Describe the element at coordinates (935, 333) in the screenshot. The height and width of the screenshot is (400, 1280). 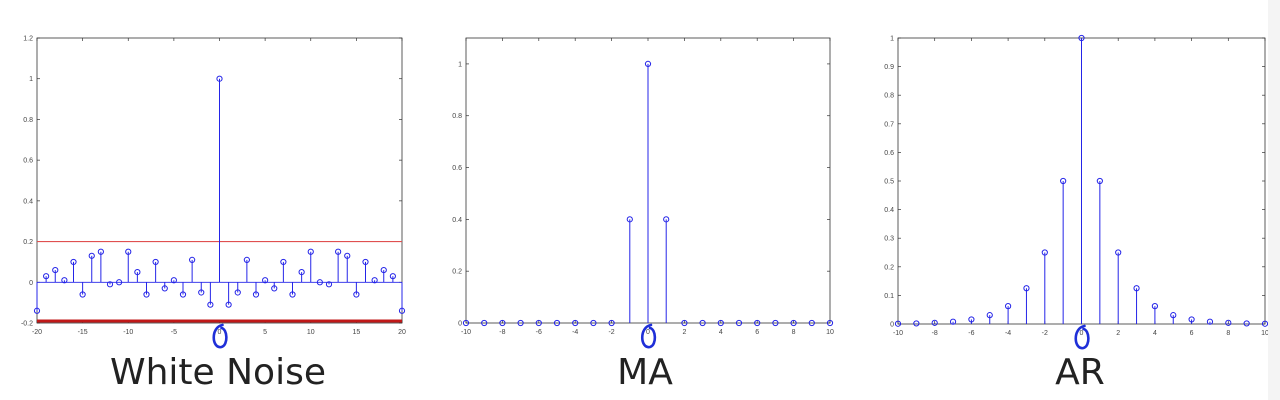
I see `x-tick-label: -8` at that location.